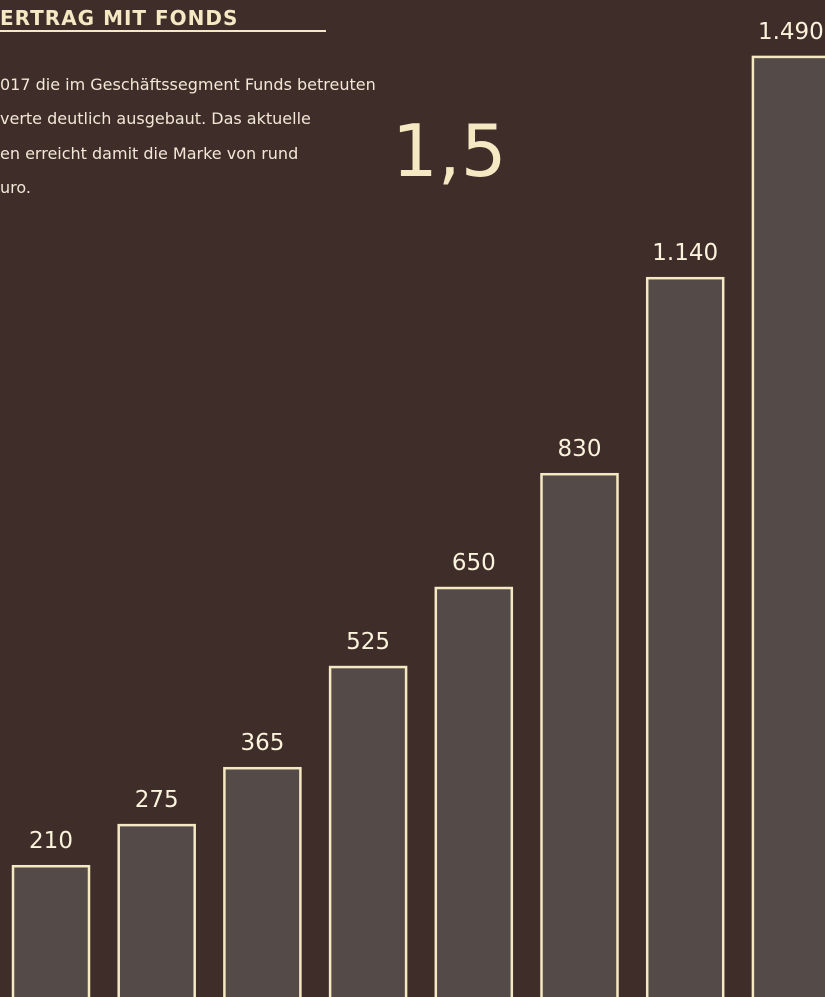 The image size is (825, 997). I want to click on value-label: 365, so click(262, 743).